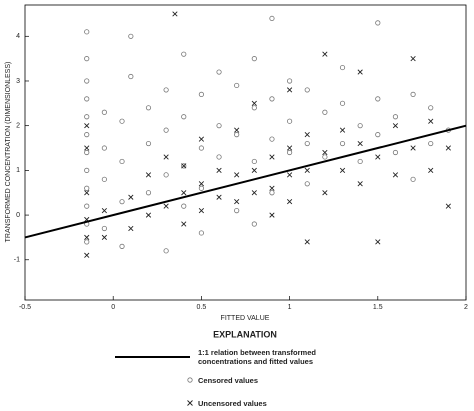  What do you see at coordinates (17, 260) in the screenshot?
I see `y-tick-label: -1` at bounding box center [17, 260].